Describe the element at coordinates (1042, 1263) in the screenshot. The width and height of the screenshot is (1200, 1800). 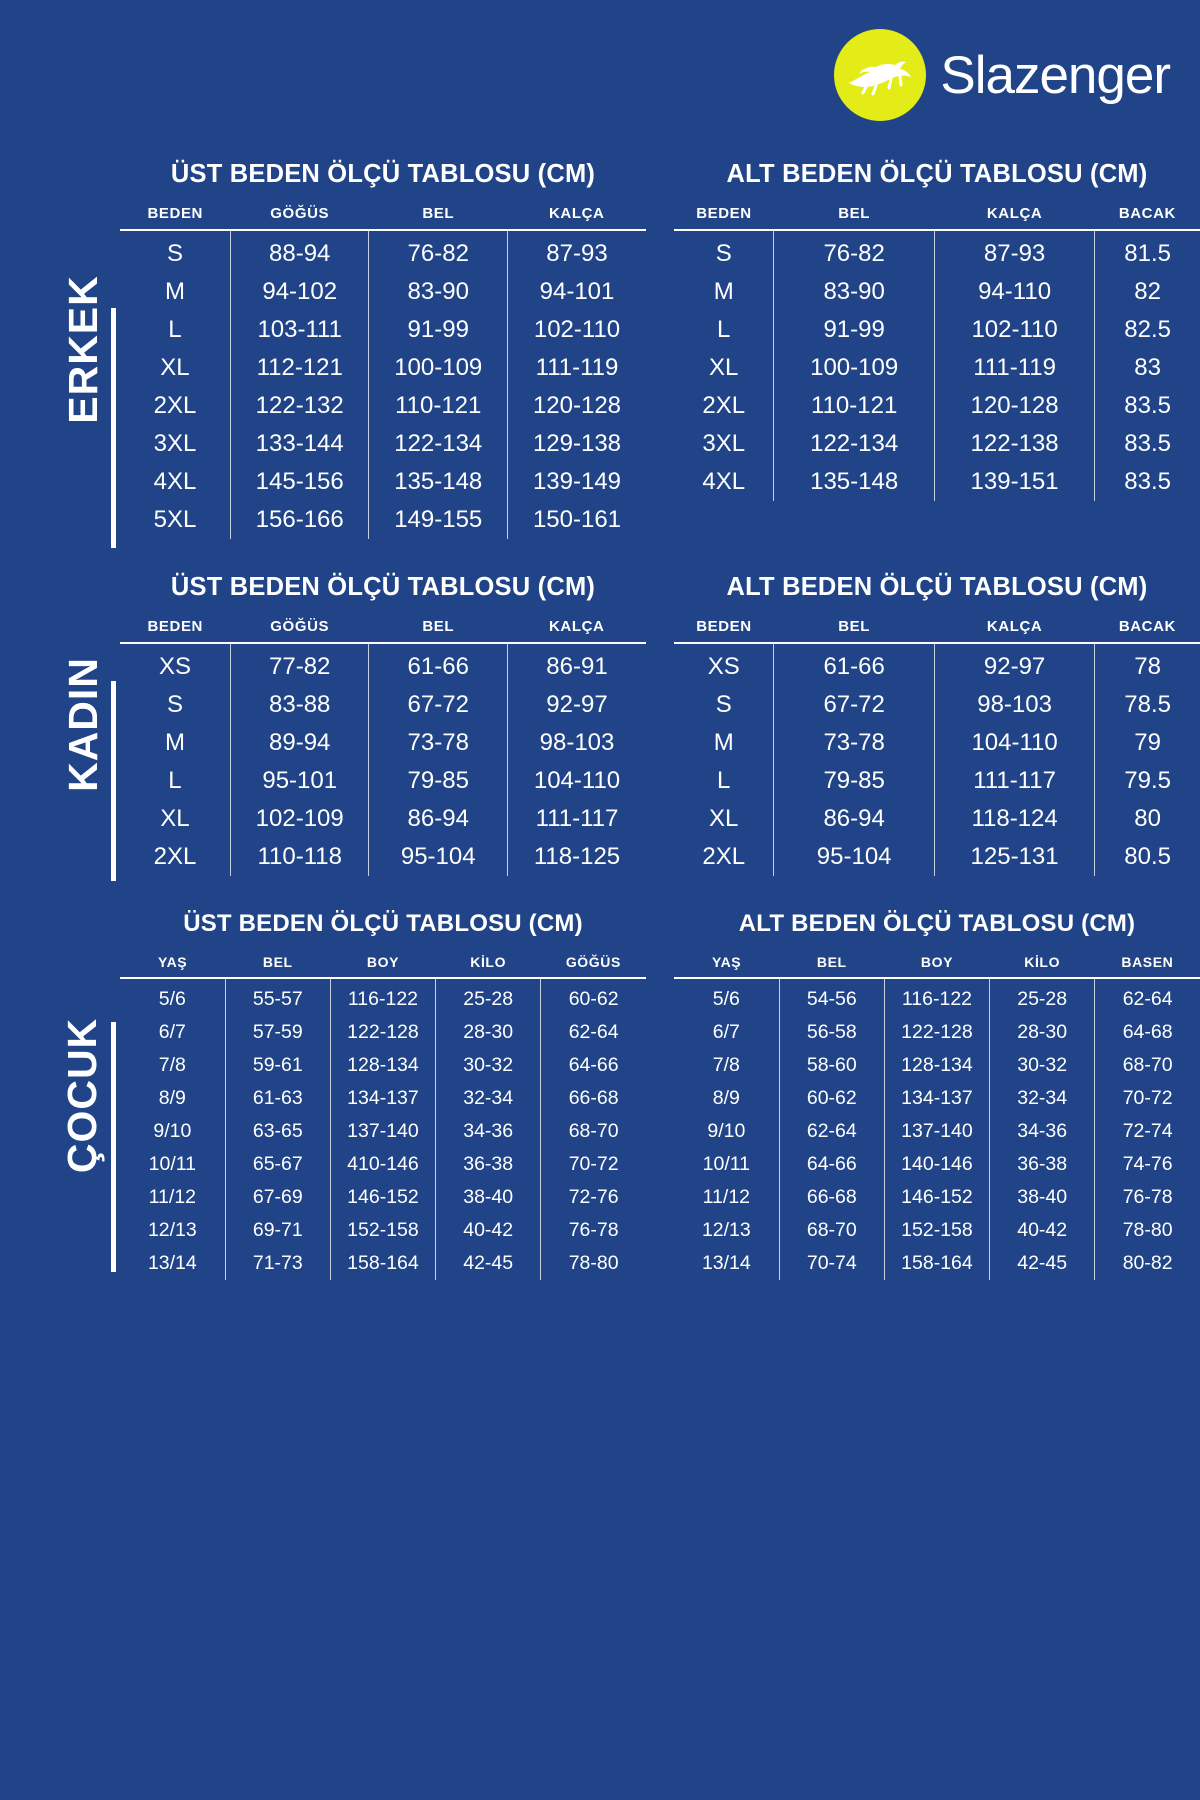
I see `table-cell: 42-45` at that location.